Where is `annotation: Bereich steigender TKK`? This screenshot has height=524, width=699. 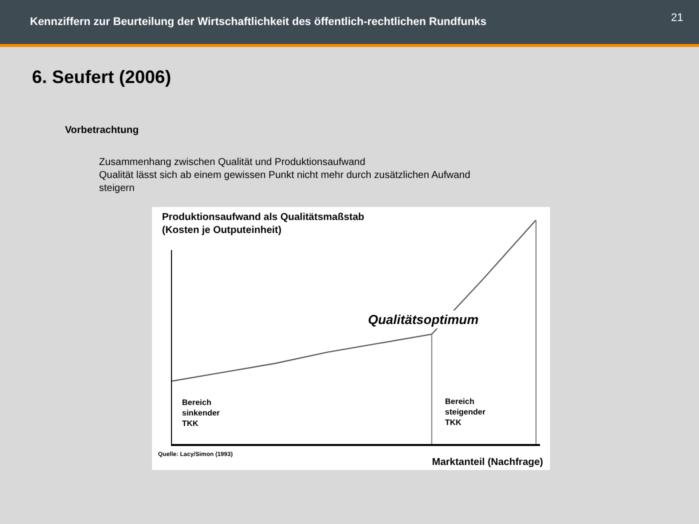
annotation: Bereich steigender TKK is located at coordinates (465, 412).